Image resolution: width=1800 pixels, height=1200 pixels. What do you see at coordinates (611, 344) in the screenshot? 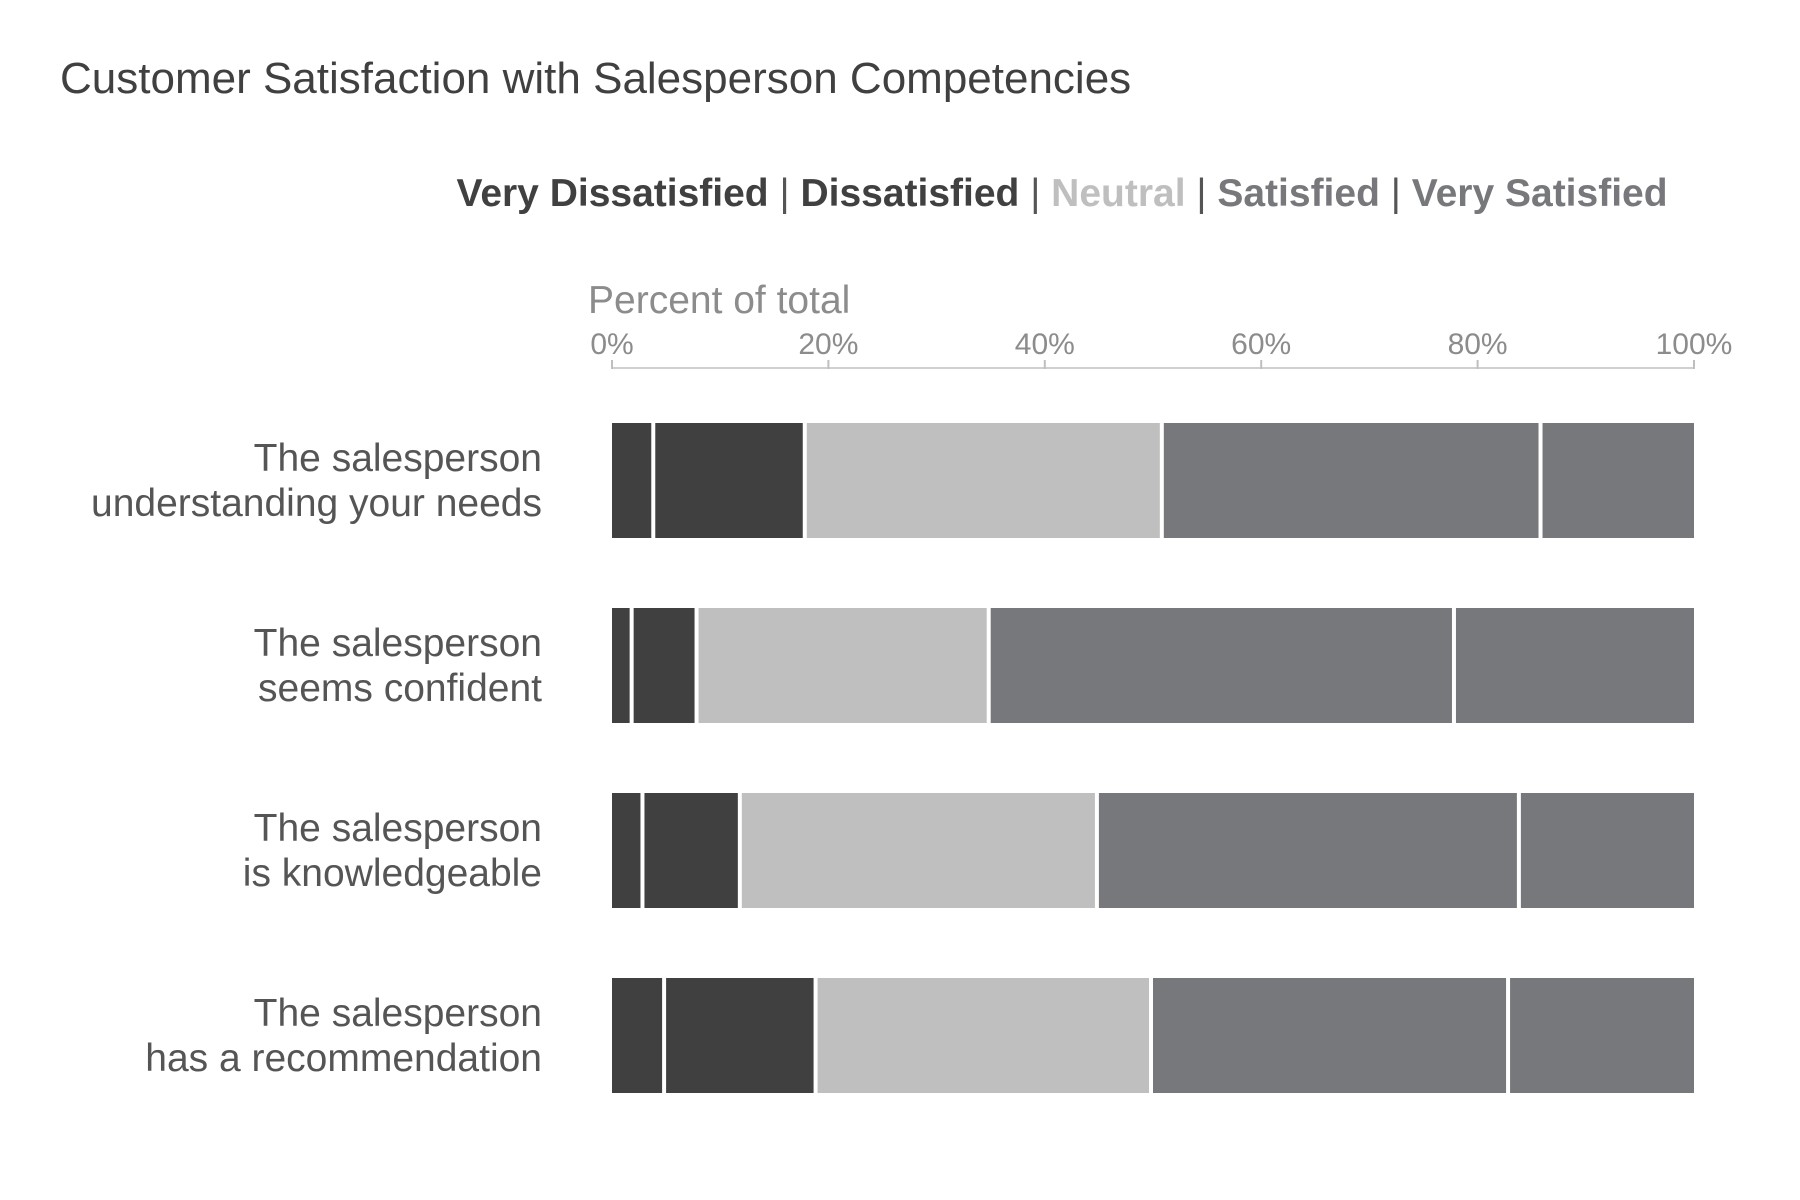
I see `x-tick-label: 0%` at bounding box center [611, 344].